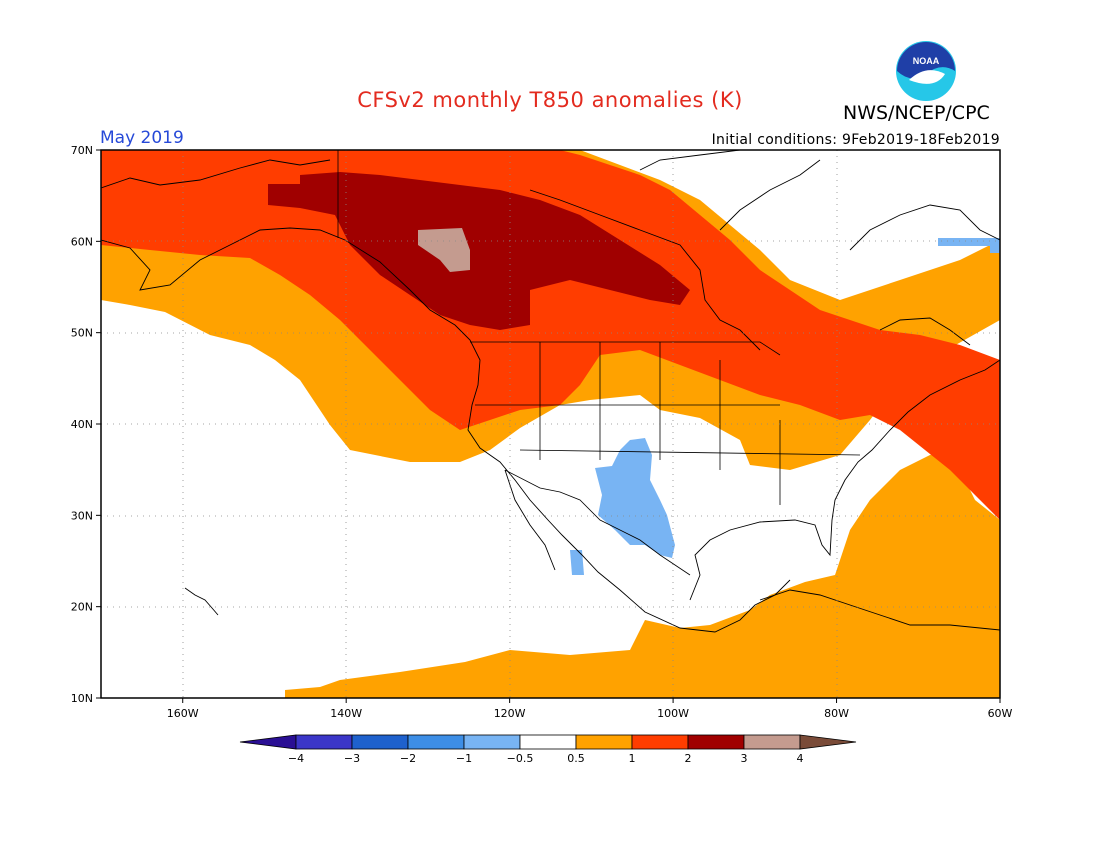 The width and height of the screenshot is (1100, 850). What do you see at coordinates (927, 77) in the screenshot?
I see `noaa-logo-bird` at bounding box center [927, 77].